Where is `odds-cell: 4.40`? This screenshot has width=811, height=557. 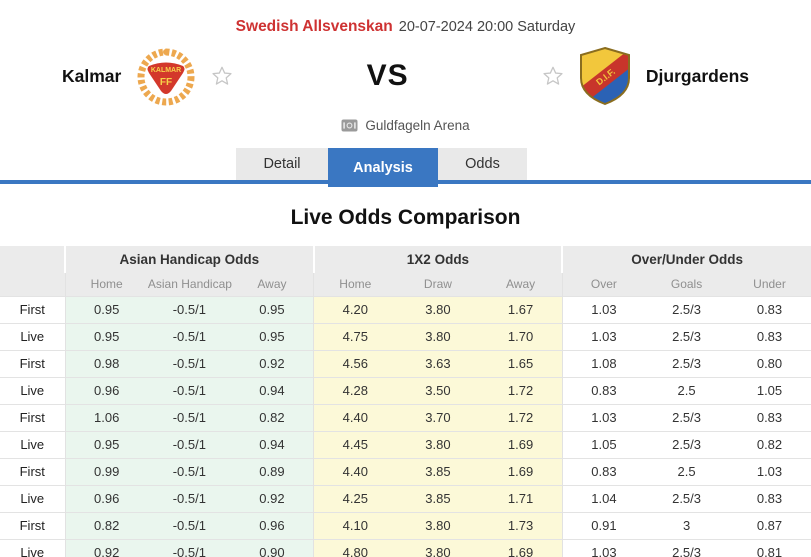
odds-cell: 4.40 is located at coordinates (355, 417).